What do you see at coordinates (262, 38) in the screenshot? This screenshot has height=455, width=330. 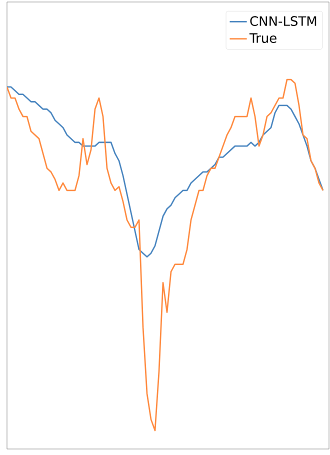 I see `legend-label: True` at bounding box center [262, 38].